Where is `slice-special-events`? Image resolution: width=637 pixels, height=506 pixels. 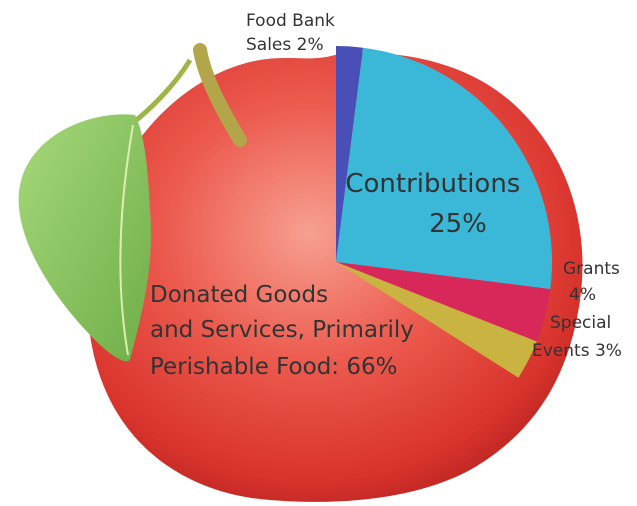 slice-special-events is located at coordinates (436, 320).